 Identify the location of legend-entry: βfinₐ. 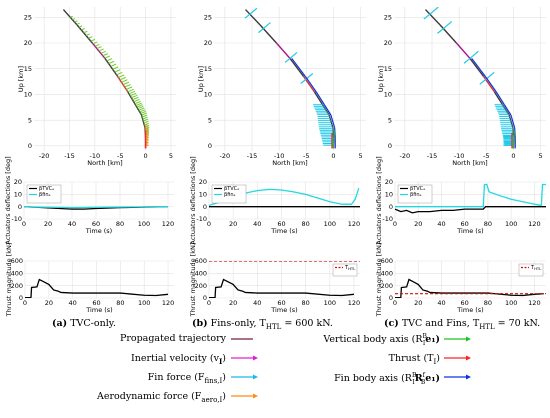
(230, 195).